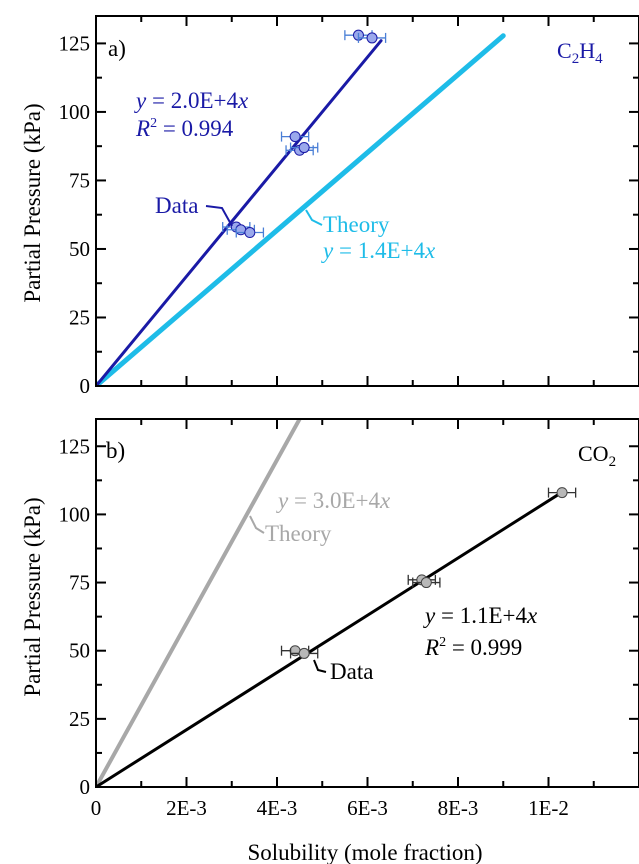 The height and width of the screenshot is (864, 639). Describe the element at coordinates (458, 808) in the screenshot. I see `x-tick-label: 8E-3` at that location.